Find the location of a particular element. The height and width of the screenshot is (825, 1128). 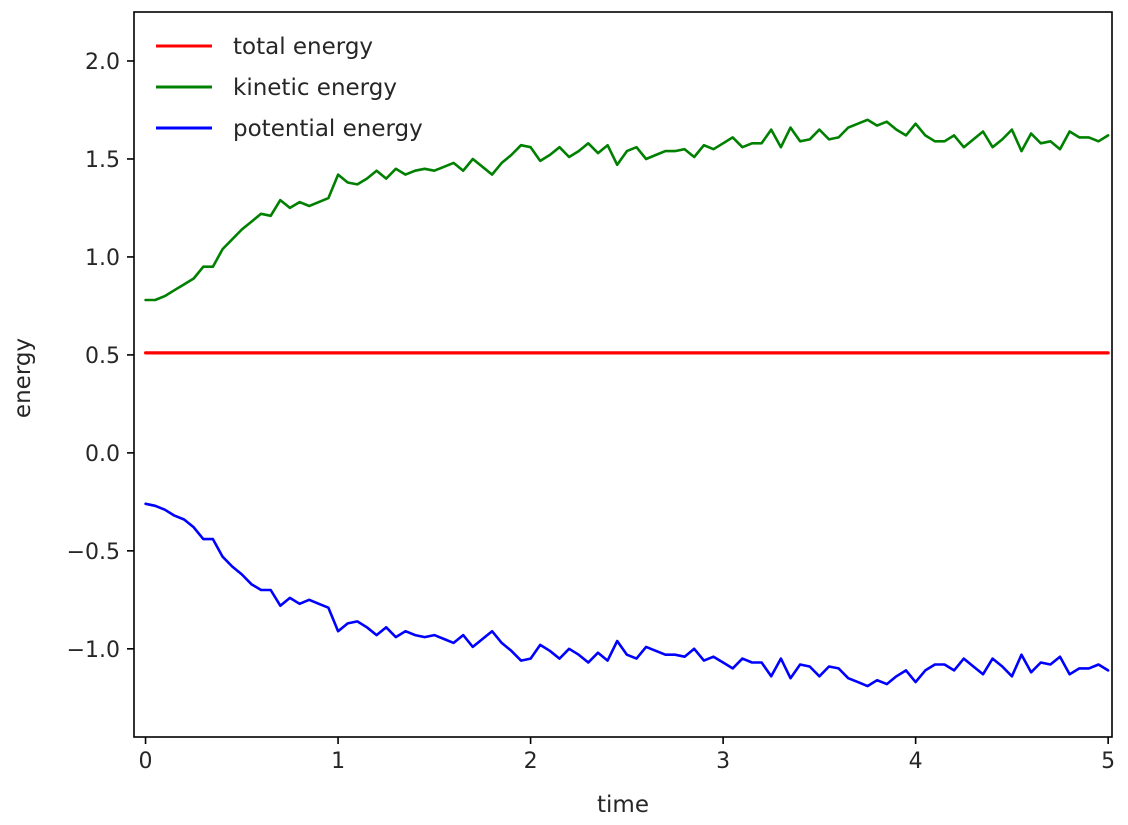

y-tick-label: −1.0 is located at coordinates (93, 650).